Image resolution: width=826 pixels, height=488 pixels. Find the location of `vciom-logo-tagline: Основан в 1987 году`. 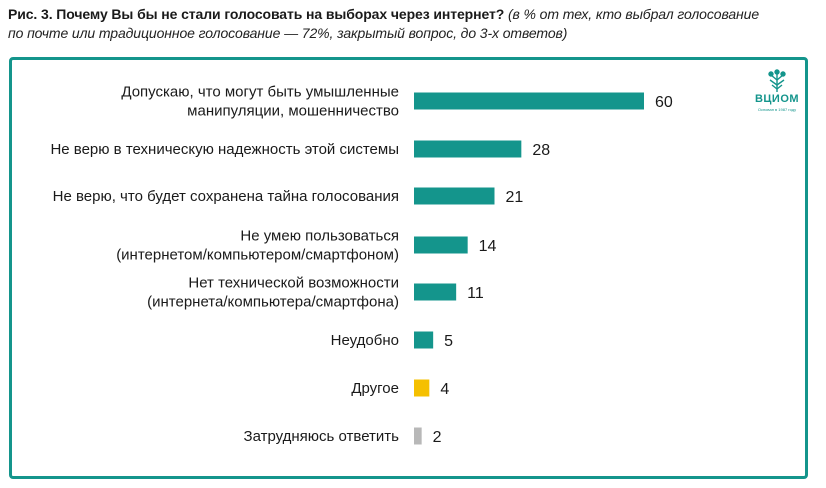

vciom-logo-tagline: Основан в 1987 году is located at coordinates (777, 109).